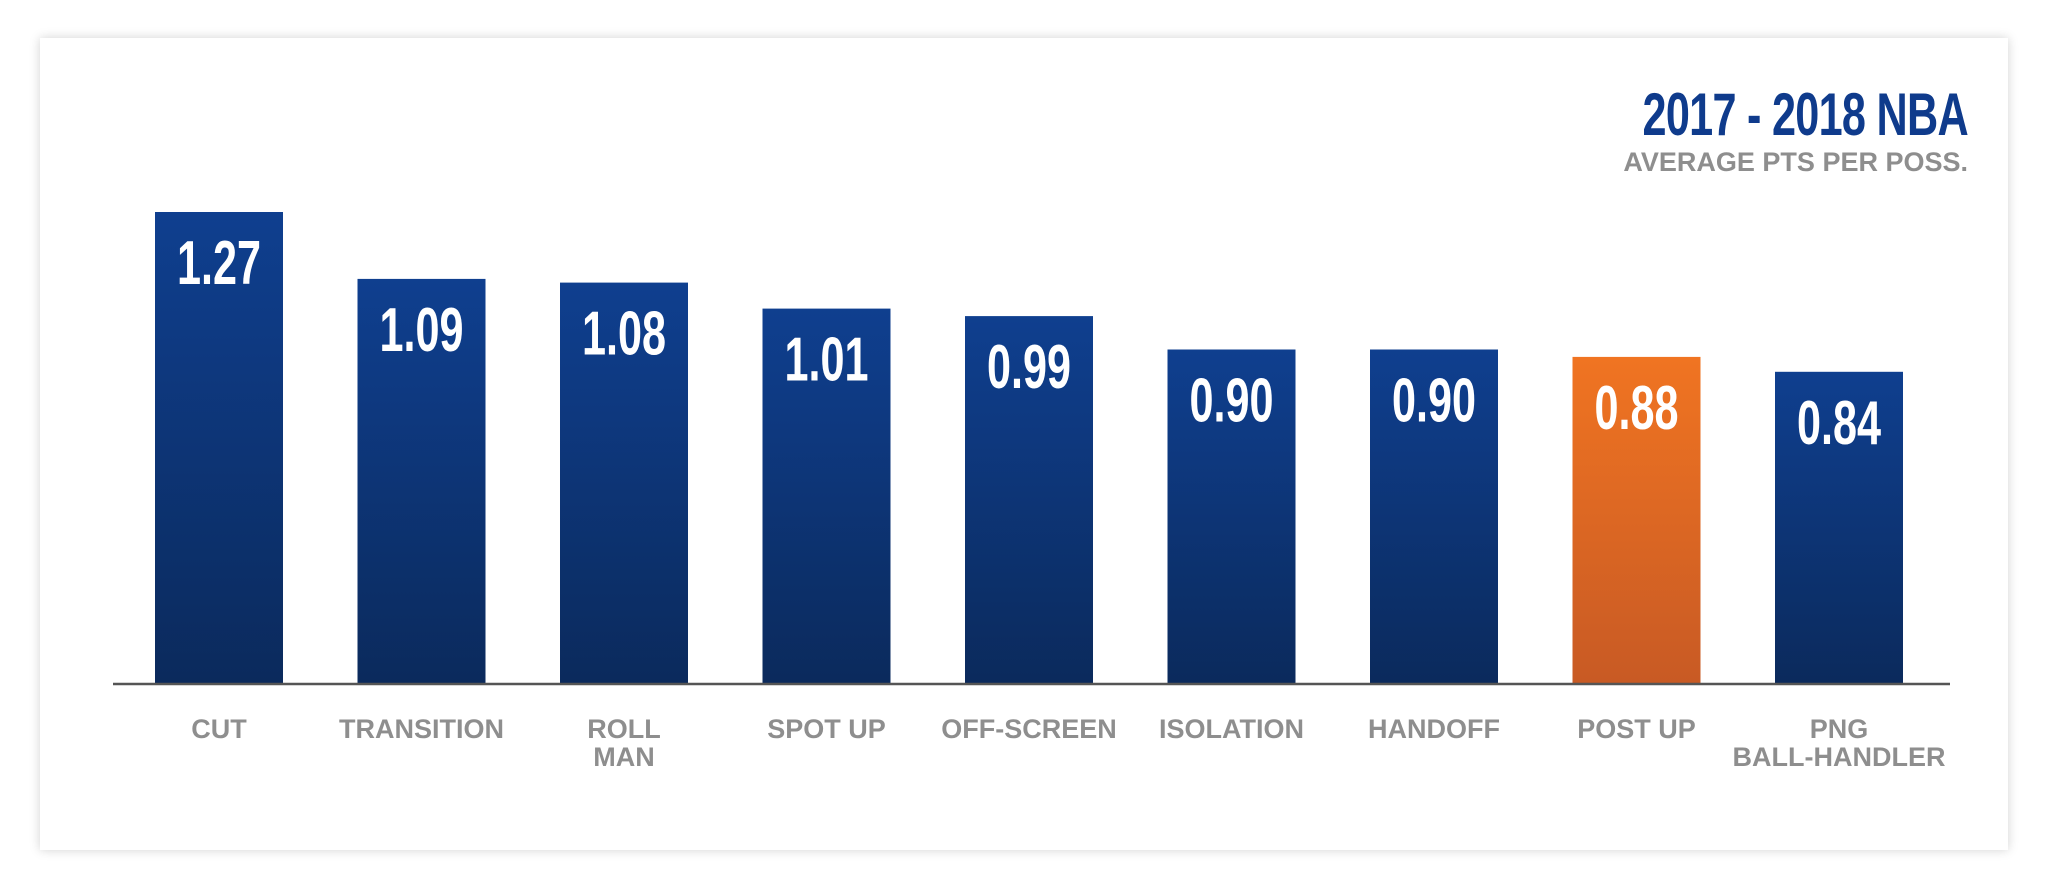  I want to click on category-label: BALL-HANDLER, so click(1839, 757).